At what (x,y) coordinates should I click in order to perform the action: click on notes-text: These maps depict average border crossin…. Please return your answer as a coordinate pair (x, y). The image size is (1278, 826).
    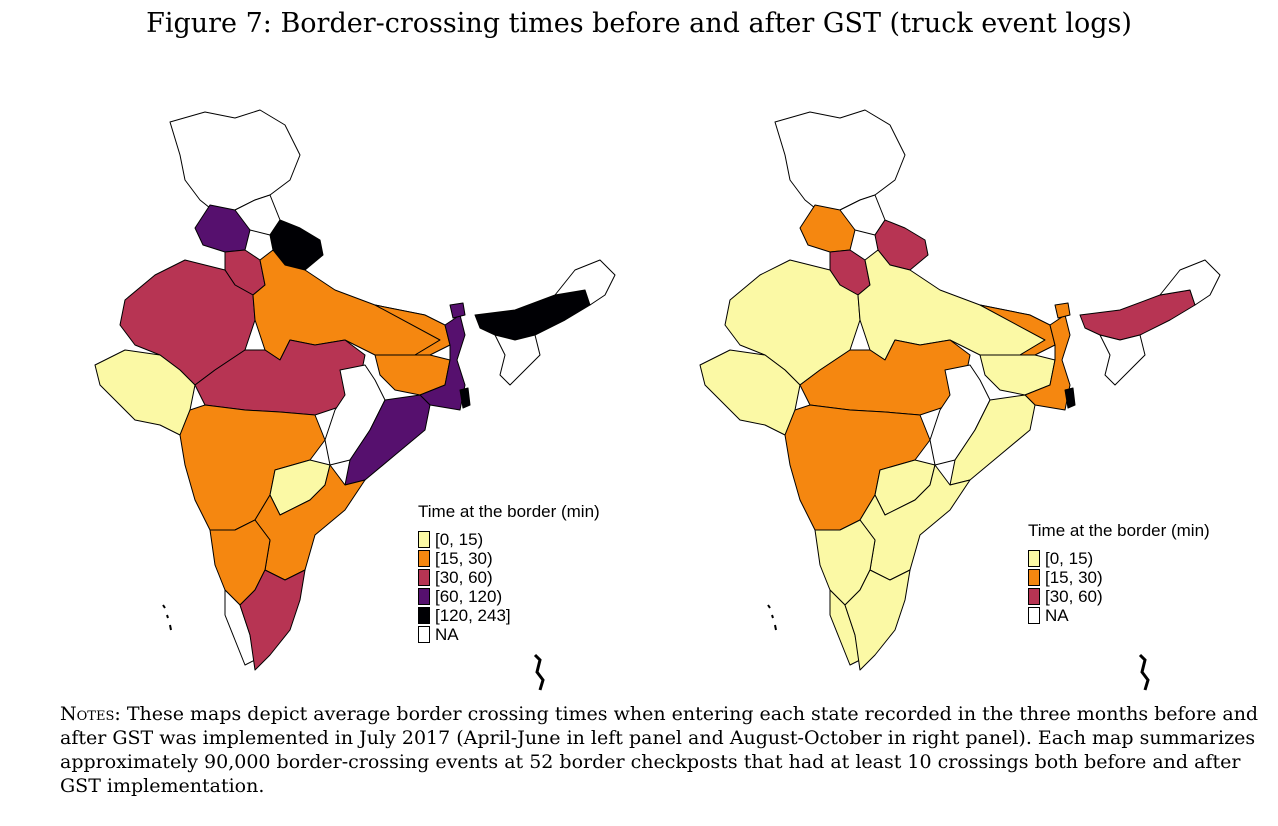
    Looking at the image, I should click on (659, 750).